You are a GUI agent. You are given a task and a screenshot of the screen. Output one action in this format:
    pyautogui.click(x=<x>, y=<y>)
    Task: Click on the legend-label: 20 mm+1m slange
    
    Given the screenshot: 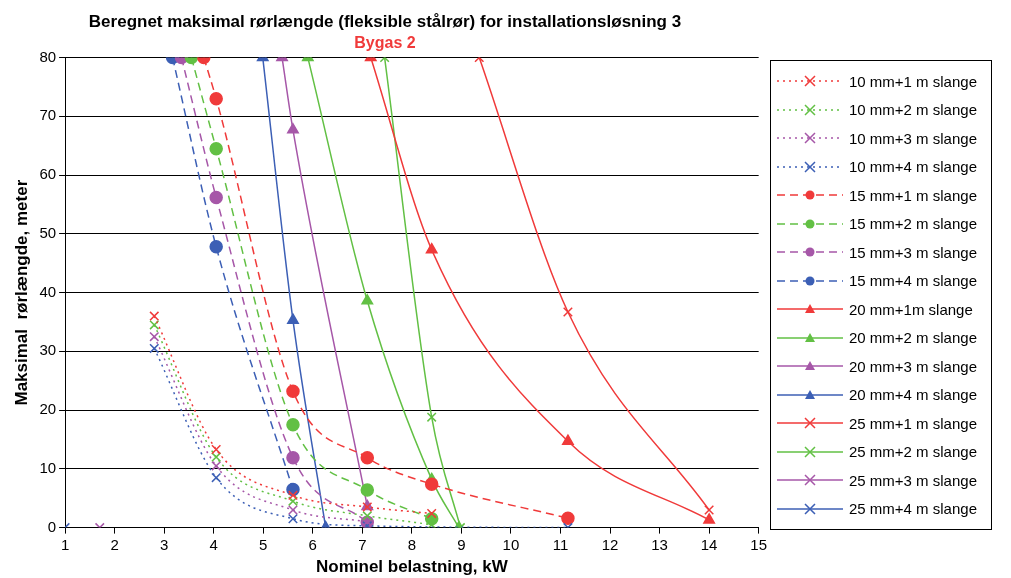 What is the action you would take?
    pyautogui.click(x=911, y=309)
    